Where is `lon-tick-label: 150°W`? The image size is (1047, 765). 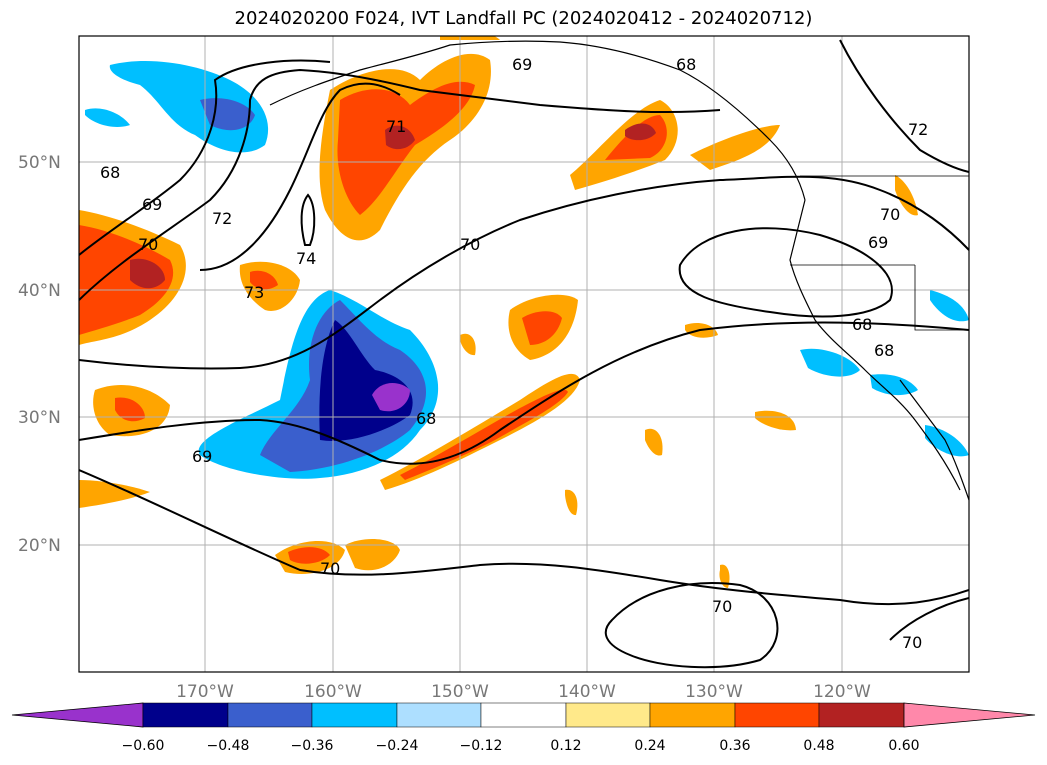 lon-tick-label: 150°W is located at coordinates (460, 692).